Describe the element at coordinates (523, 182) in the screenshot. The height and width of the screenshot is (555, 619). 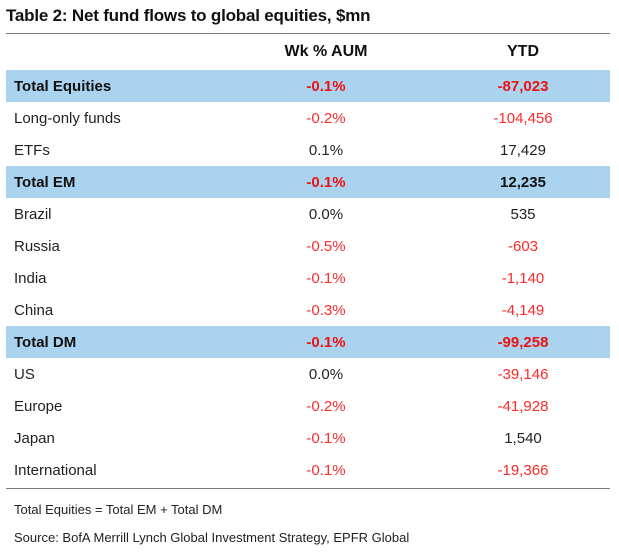
I see `ytd-value: 12,235` at that location.